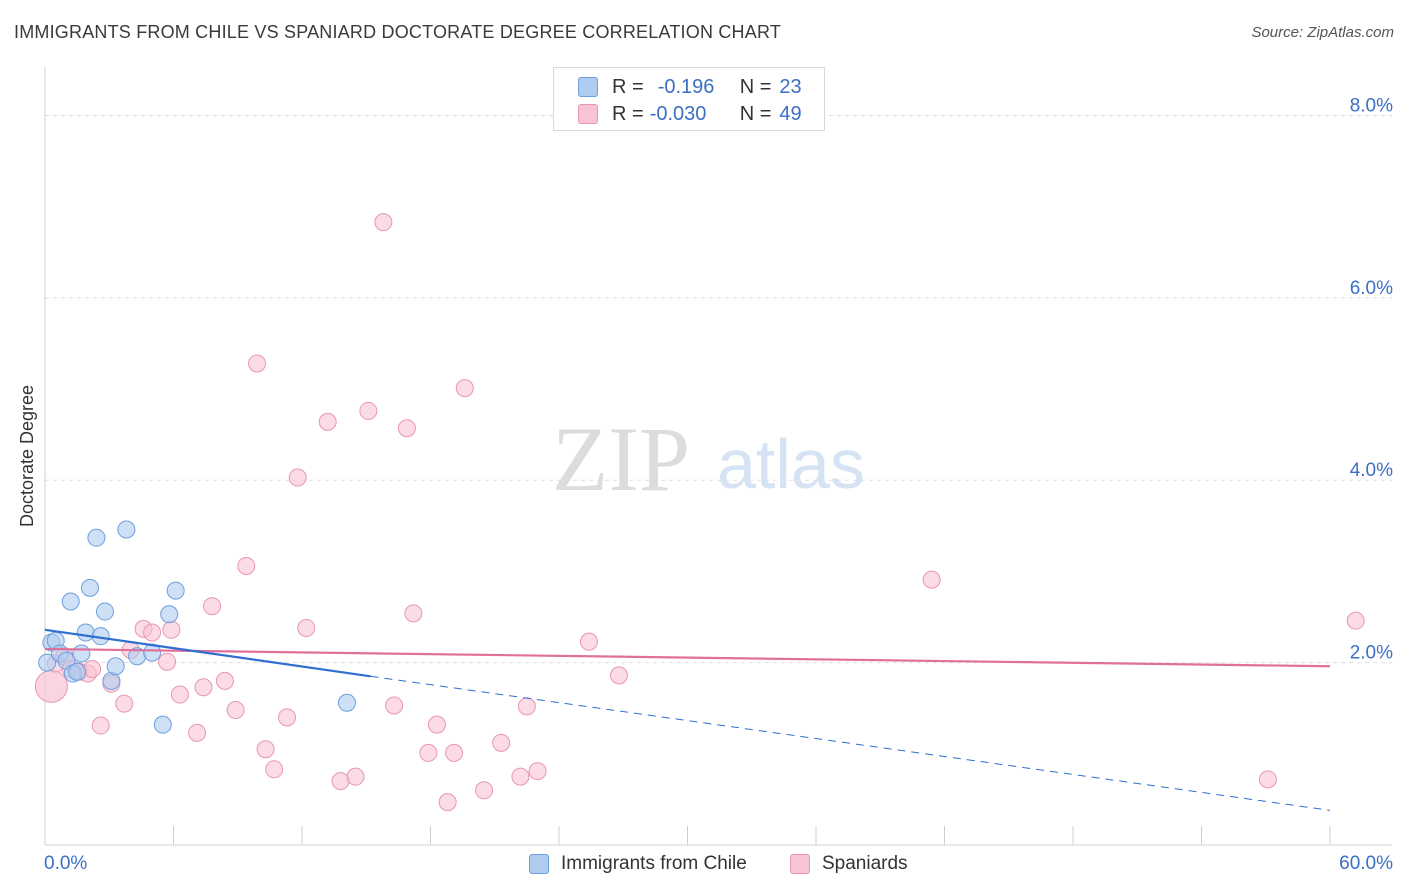 The height and width of the screenshot is (892, 1406). Describe the element at coordinates (27, 456) in the screenshot. I see `y-axis-label: Doctorate Degree` at that location.